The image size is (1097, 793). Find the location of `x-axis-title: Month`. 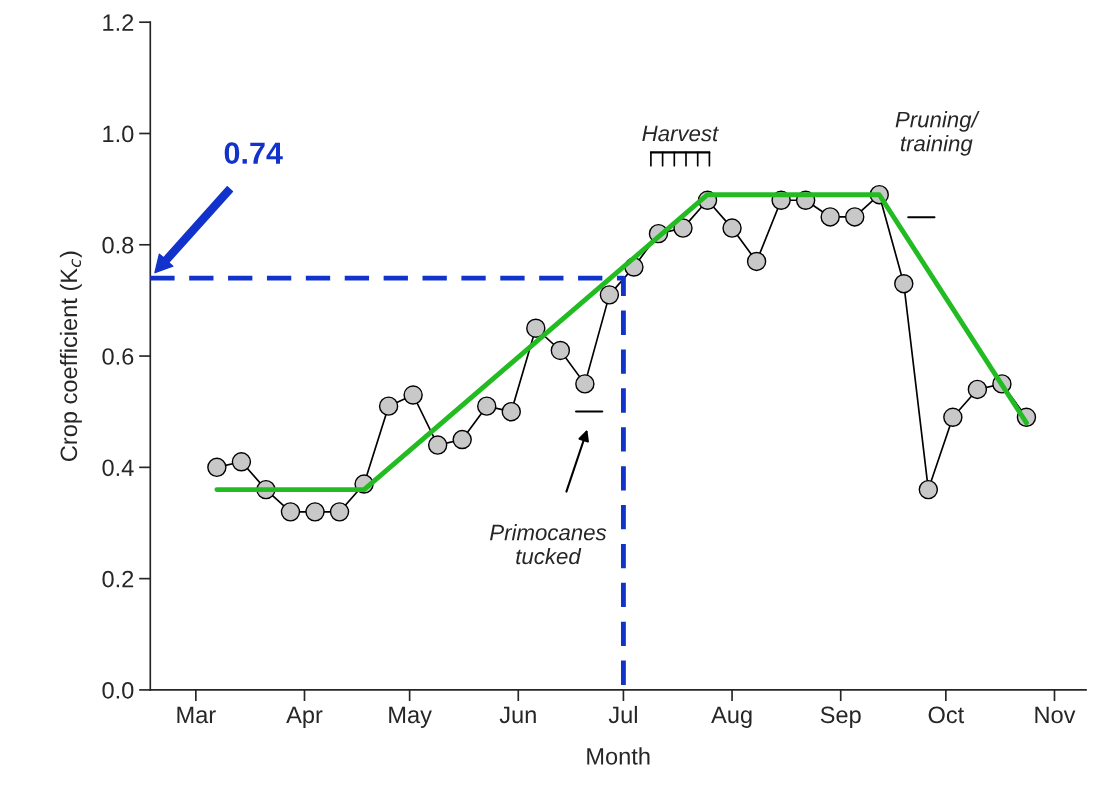

x-axis-title: Month is located at coordinates (618, 756).